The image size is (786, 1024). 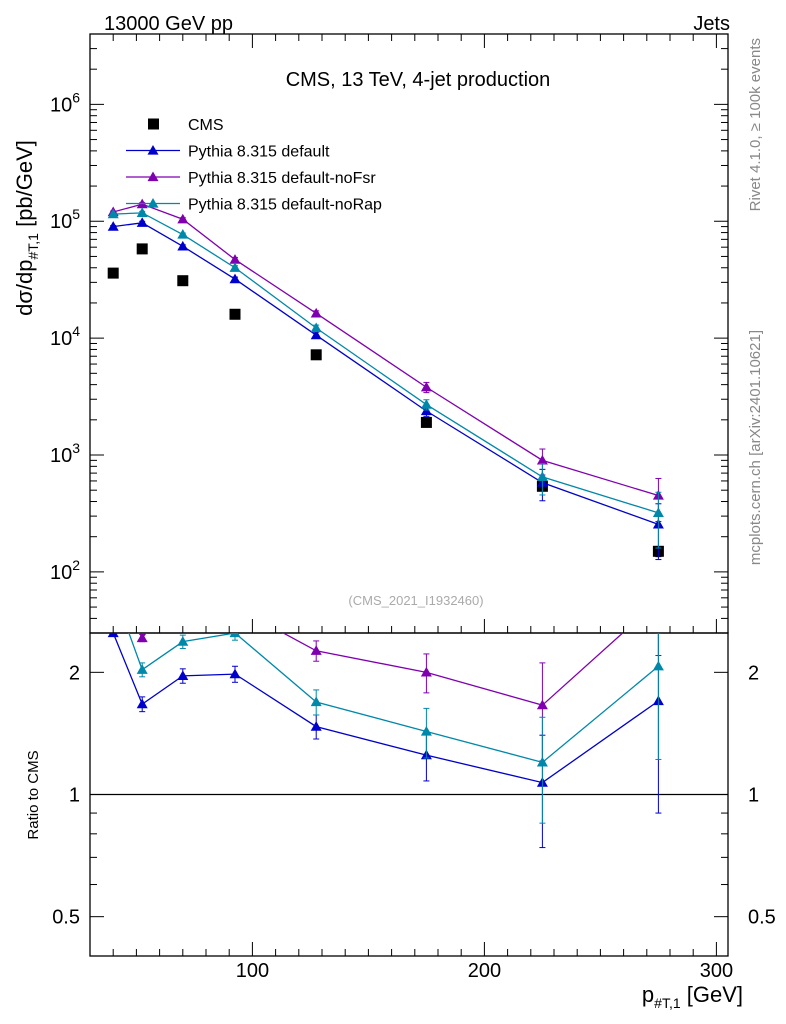 What do you see at coordinates (26, 228) in the screenshot?
I see `main-y-axis-label: dσ/dp#T,1 [pb/GeV]` at bounding box center [26, 228].